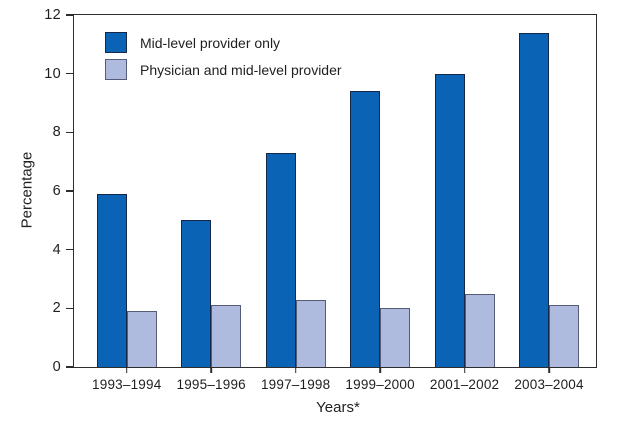 The height and width of the screenshot is (426, 624). Describe the element at coordinates (338, 407) in the screenshot. I see `x-axis-title: Years*` at that location.